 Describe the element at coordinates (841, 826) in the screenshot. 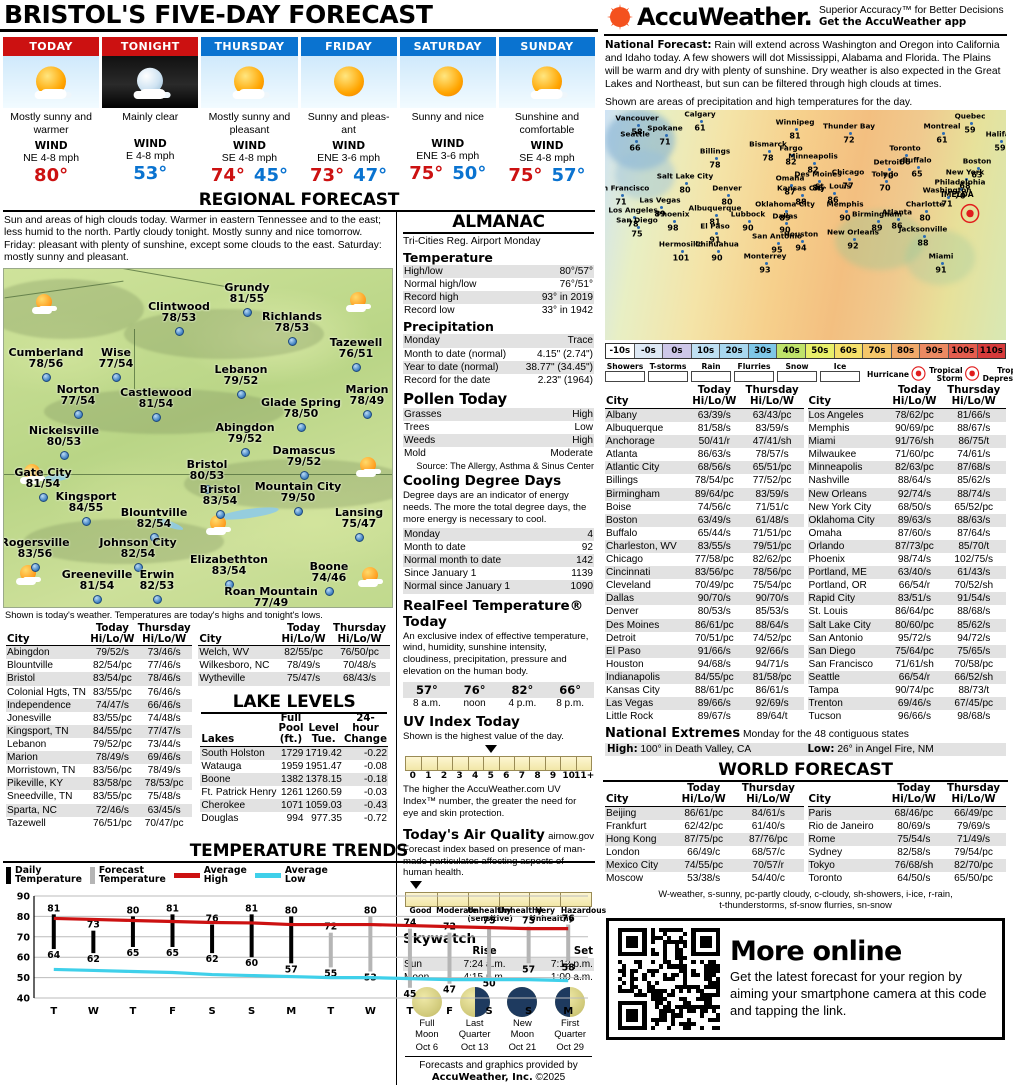

I see `cell: Rio de Janeiro` at that location.